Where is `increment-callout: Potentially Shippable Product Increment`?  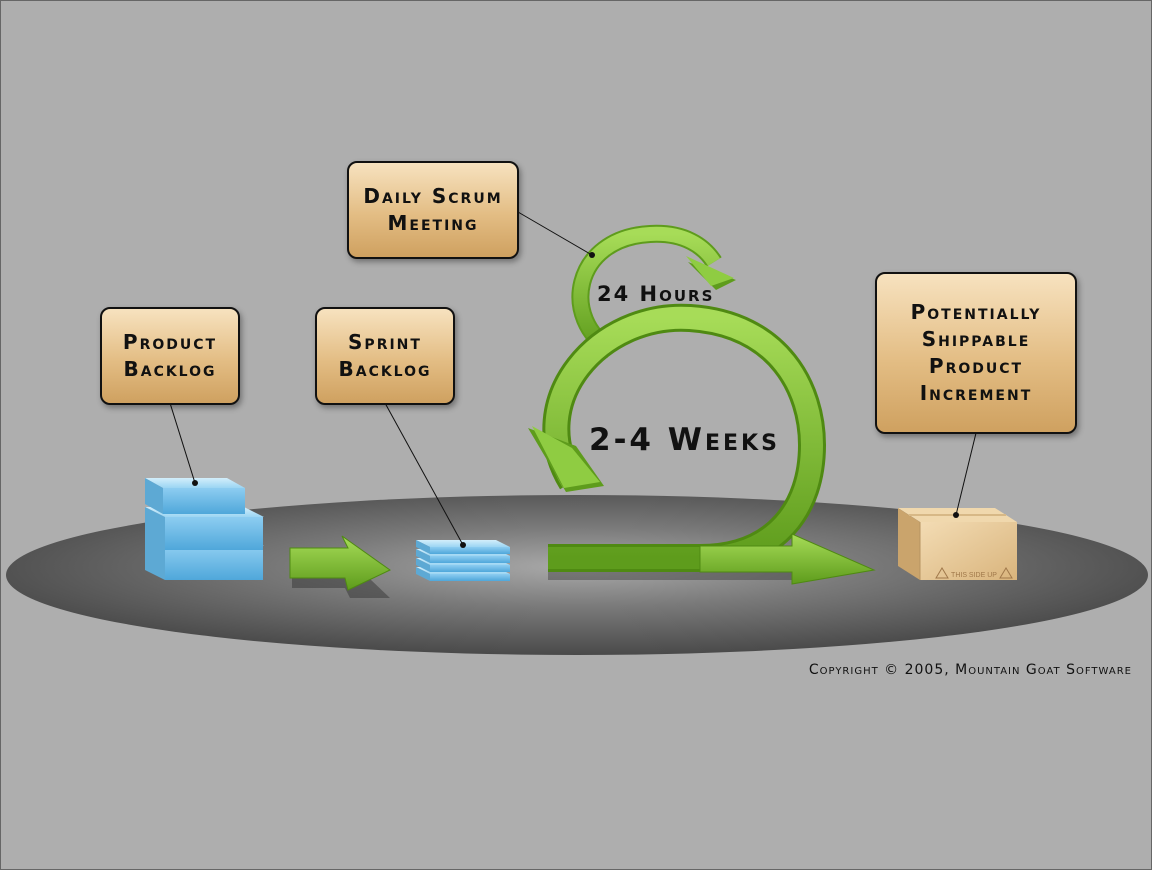
increment-callout: Potentially Shippable Product Increment is located at coordinates (976, 353).